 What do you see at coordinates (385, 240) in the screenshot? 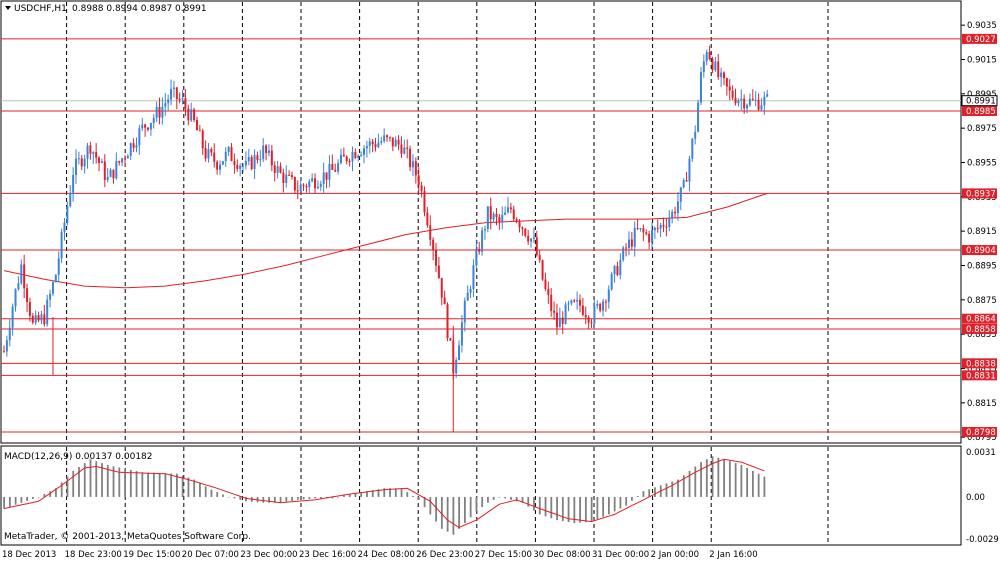
I see `ma-line` at bounding box center [385, 240].